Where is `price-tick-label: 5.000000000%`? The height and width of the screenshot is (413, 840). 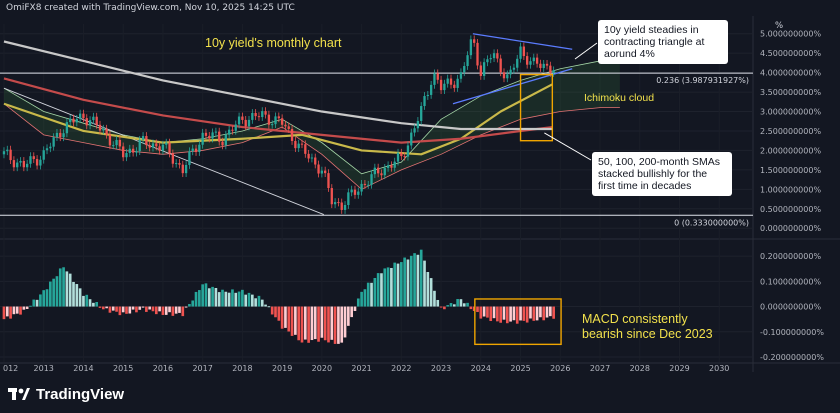 price-tick-label: 5.000000000% is located at coordinates (790, 34).